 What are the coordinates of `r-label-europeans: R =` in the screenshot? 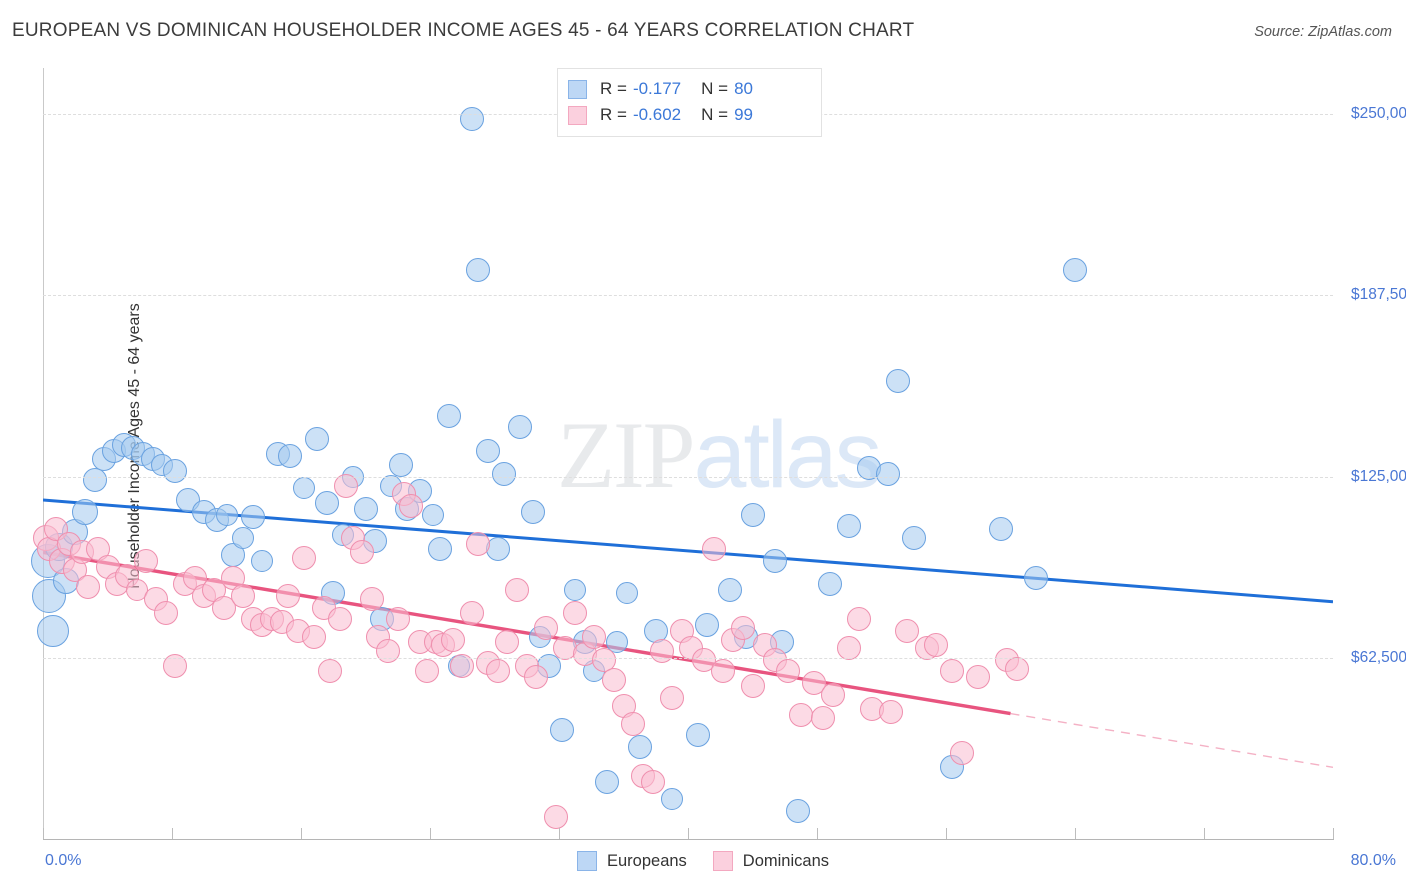 It's located at (613, 88).